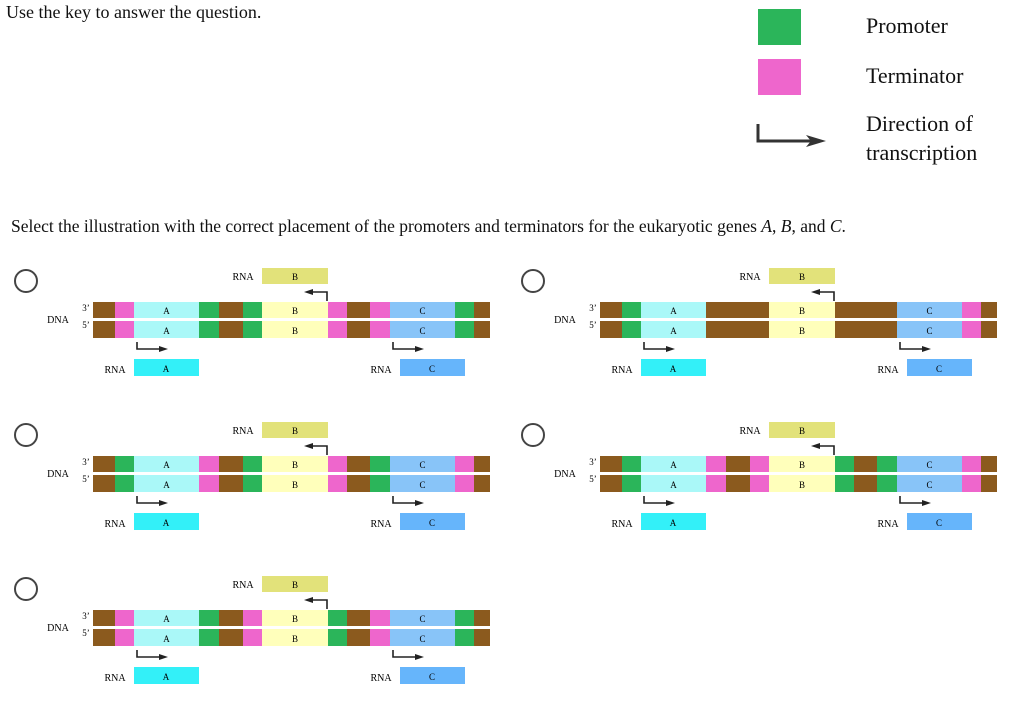 The image size is (1024, 709). Describe the element at coordinates (26, 589) in the screenshot. I see `option-5-radio` at that location.